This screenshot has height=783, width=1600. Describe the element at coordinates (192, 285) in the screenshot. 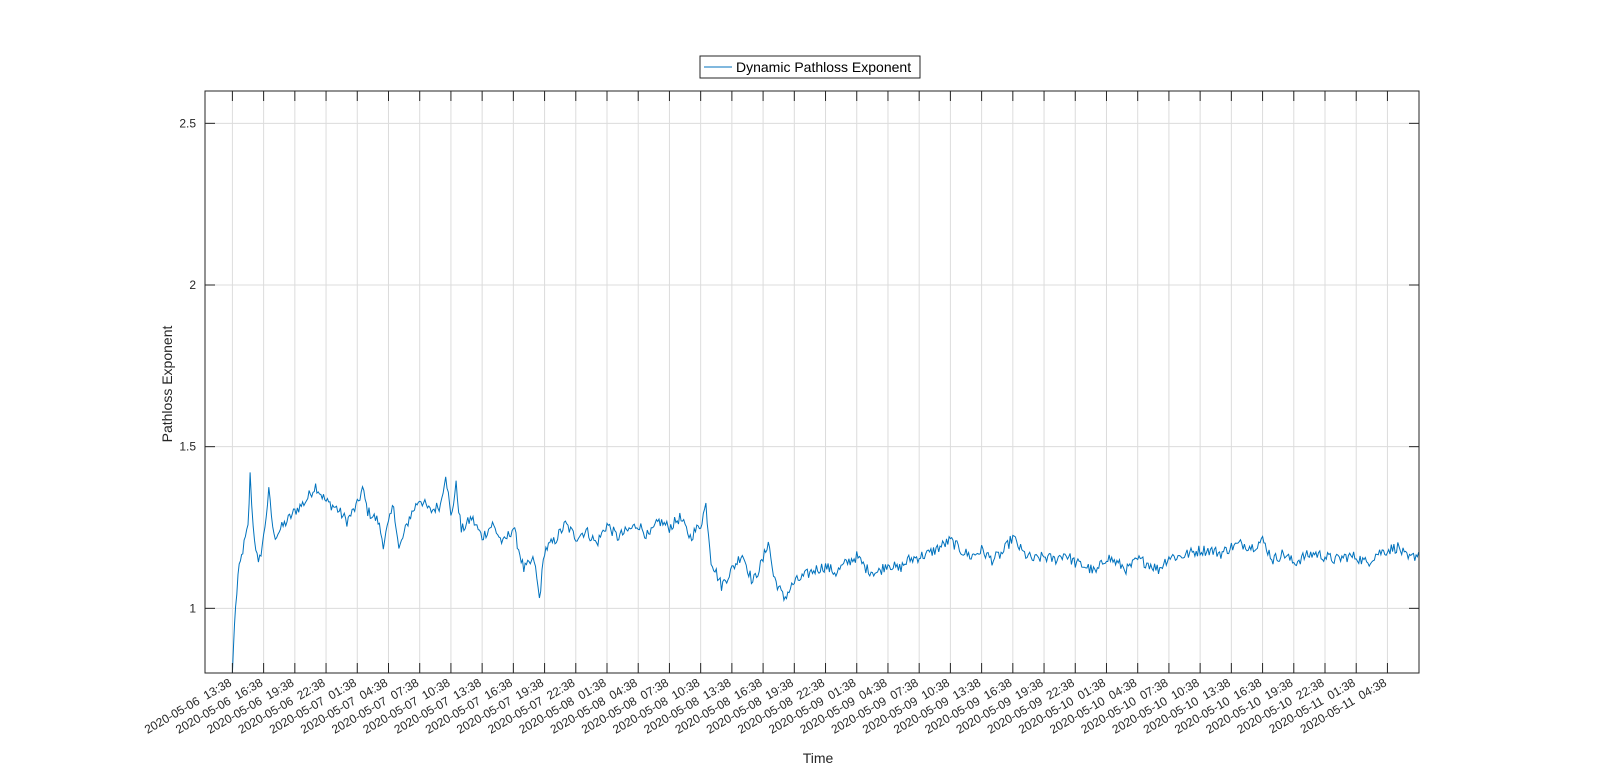

I see `y-tick-label: 2` at that location.